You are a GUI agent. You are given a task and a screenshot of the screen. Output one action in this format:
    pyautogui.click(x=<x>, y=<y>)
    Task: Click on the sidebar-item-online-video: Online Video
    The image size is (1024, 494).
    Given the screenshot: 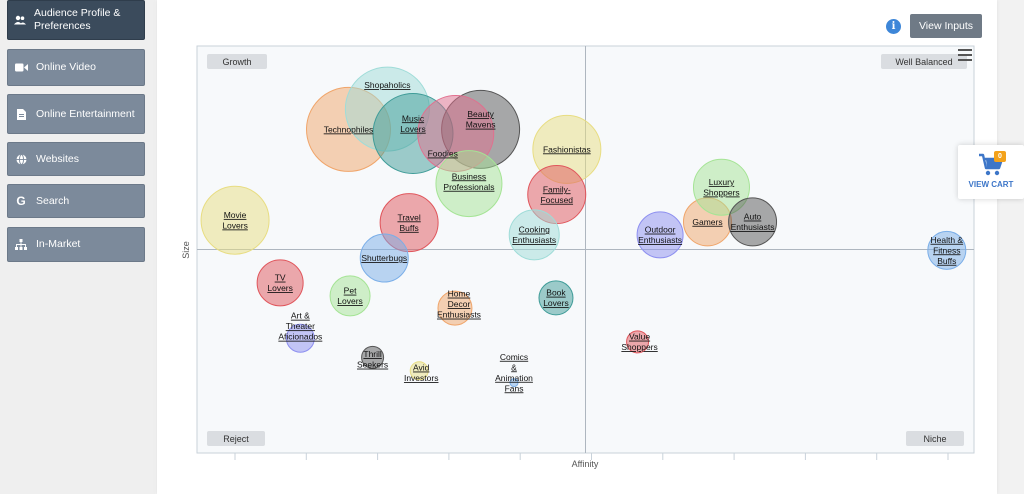 What is the action you would take?
    pyautogui.click(x=76, y=67)
    